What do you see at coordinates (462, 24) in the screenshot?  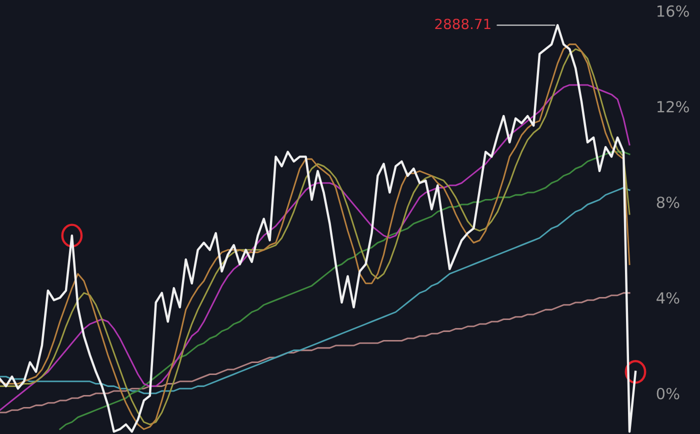 I see `annotation: 2888.71` at bounding box center [462, 24].